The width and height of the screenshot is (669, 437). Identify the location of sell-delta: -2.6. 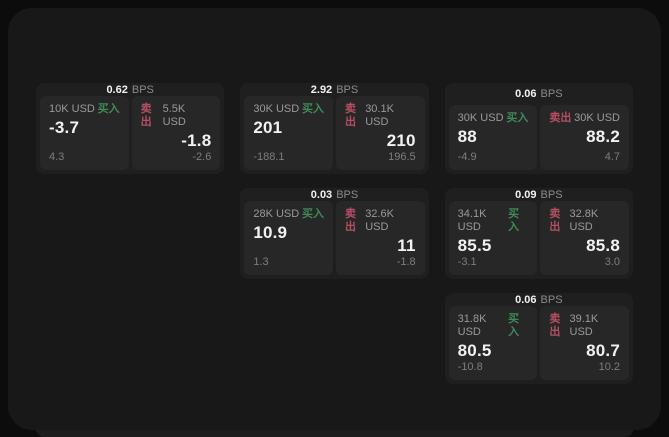
(202, 157).